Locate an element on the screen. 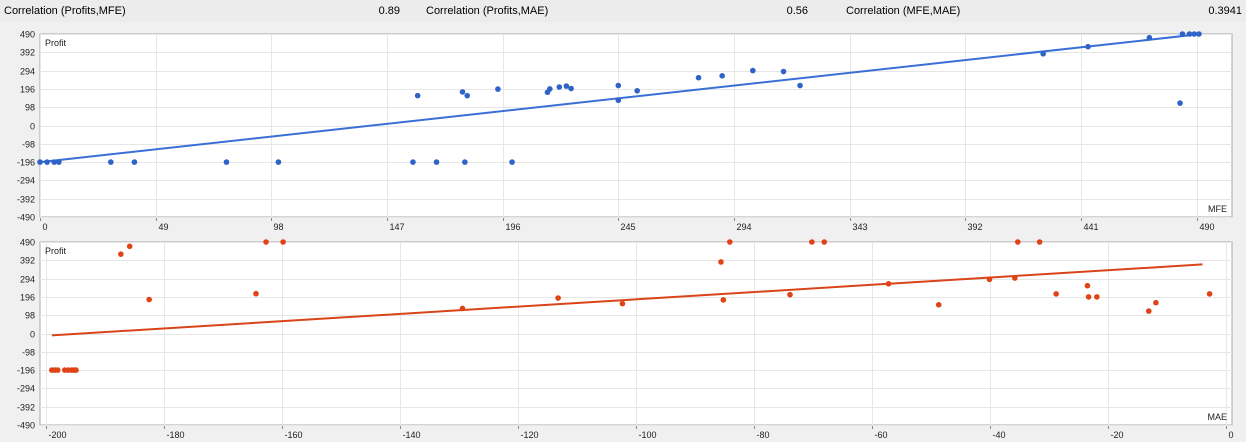 The height and width of the screenshot is (442, 1246). mae-chart-x-tick-label: 0 is located at coordinates (1231, 435).